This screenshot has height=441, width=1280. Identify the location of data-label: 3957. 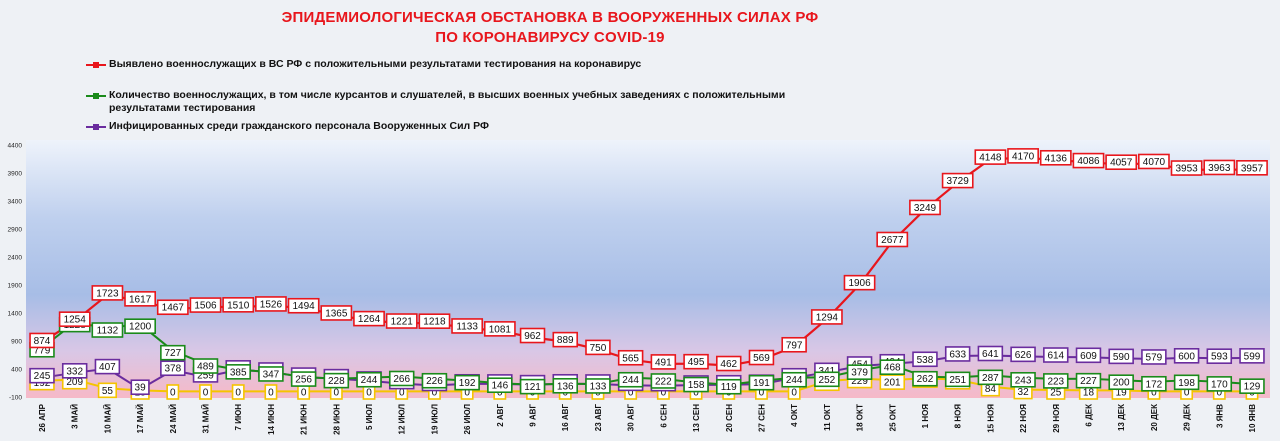
(1252, 168).